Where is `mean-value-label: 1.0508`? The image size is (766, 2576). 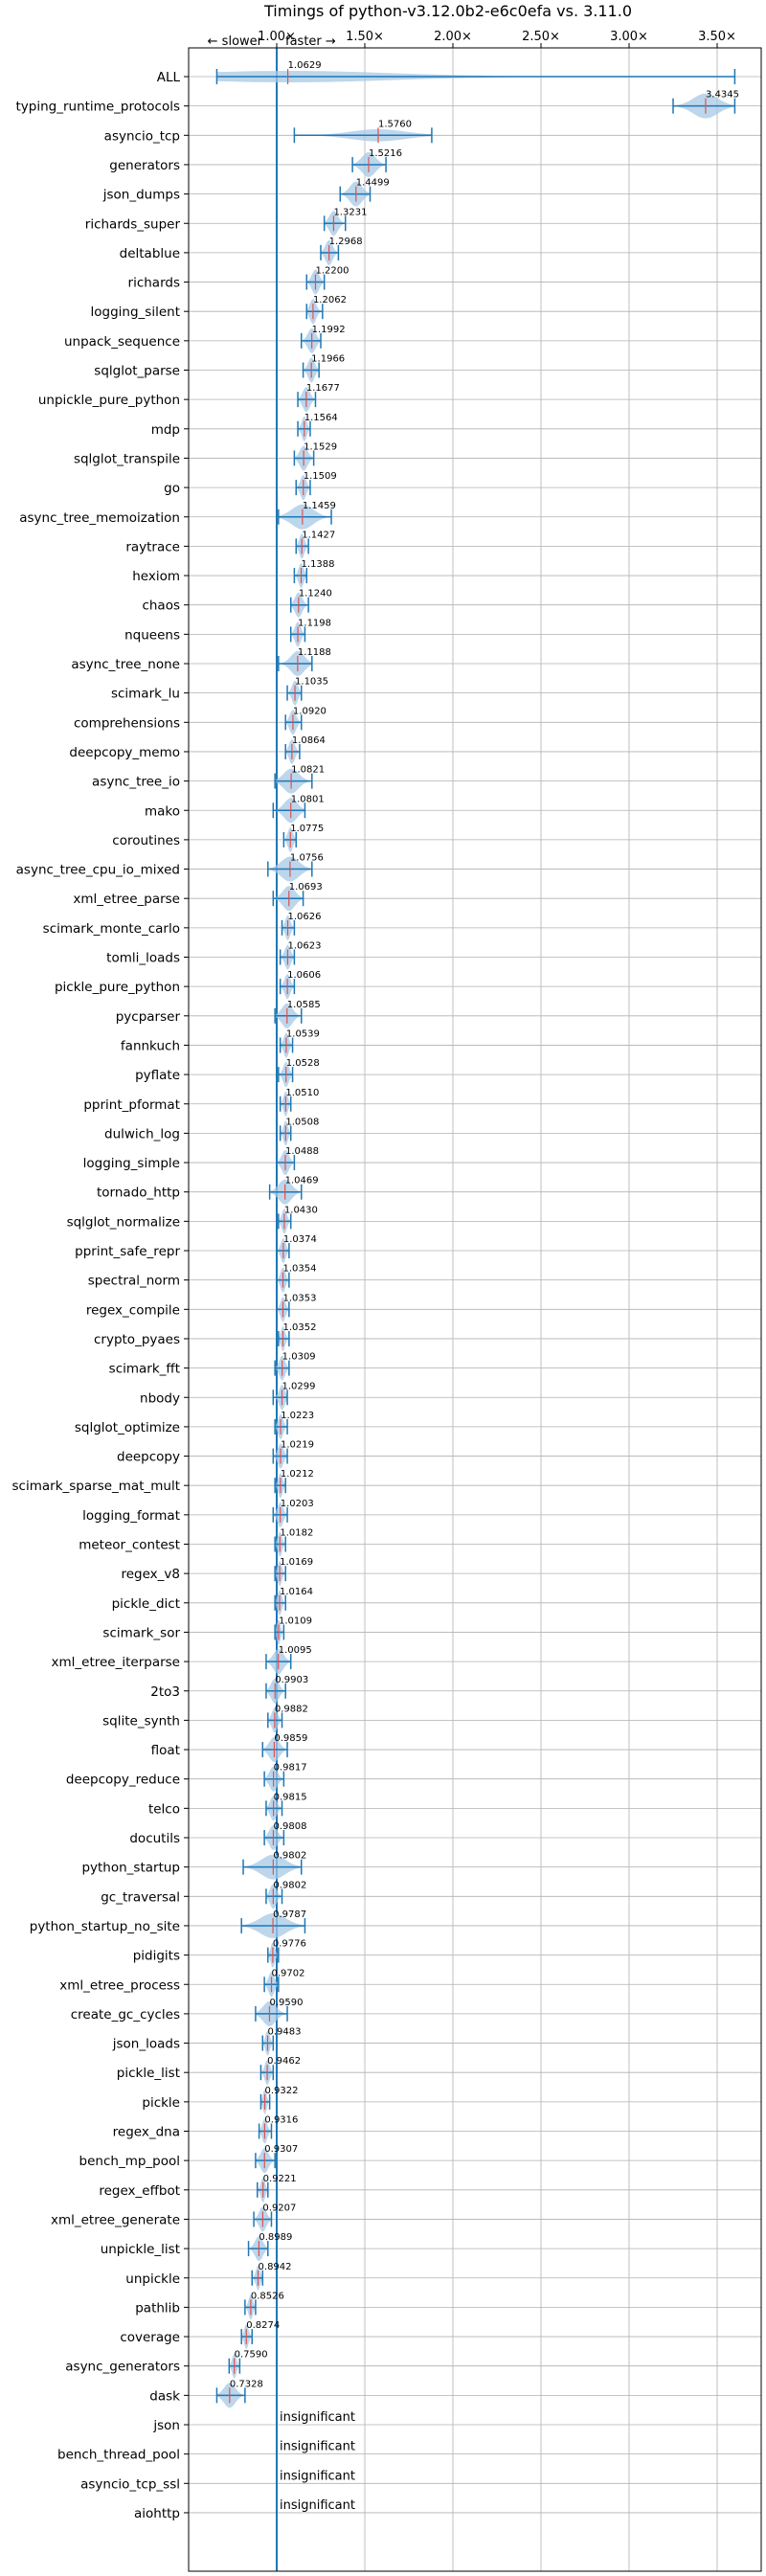
mean-value-label: 1.0508 is located at coordinates (302, 1122).